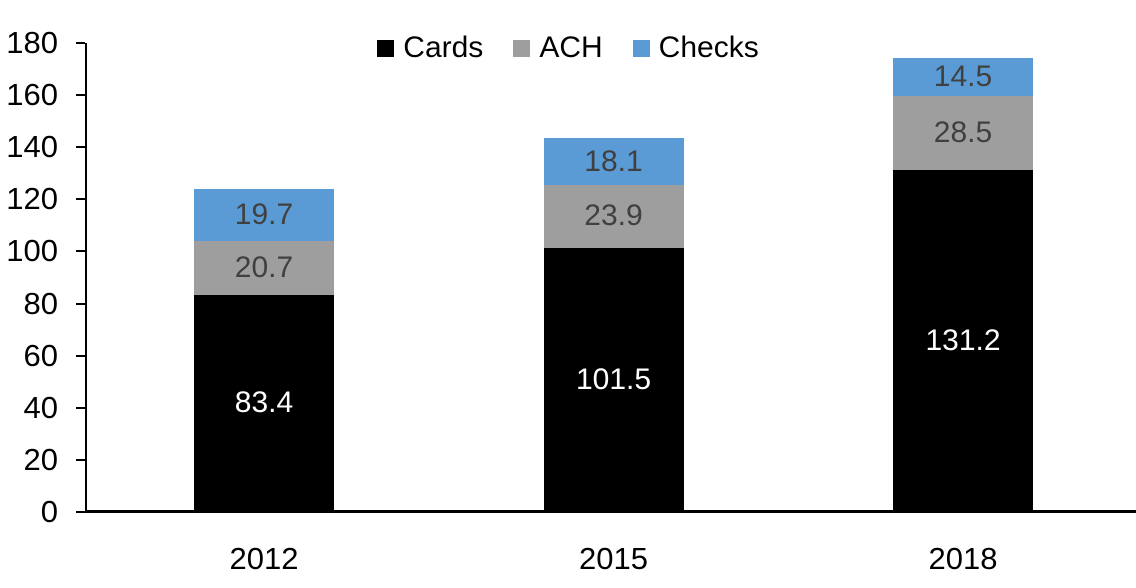  I want to click on legend-item-checks: Checks, so click(695, 47).